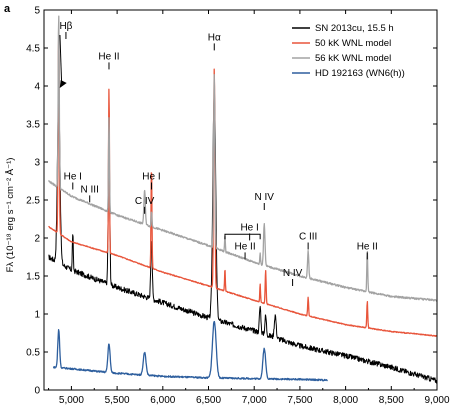 This screenshot has height=409, width=459. What do you see at coordinates (145, 201) in the screenshot?
I see `line-annotation: C IV` at bounding box center [145, 201].